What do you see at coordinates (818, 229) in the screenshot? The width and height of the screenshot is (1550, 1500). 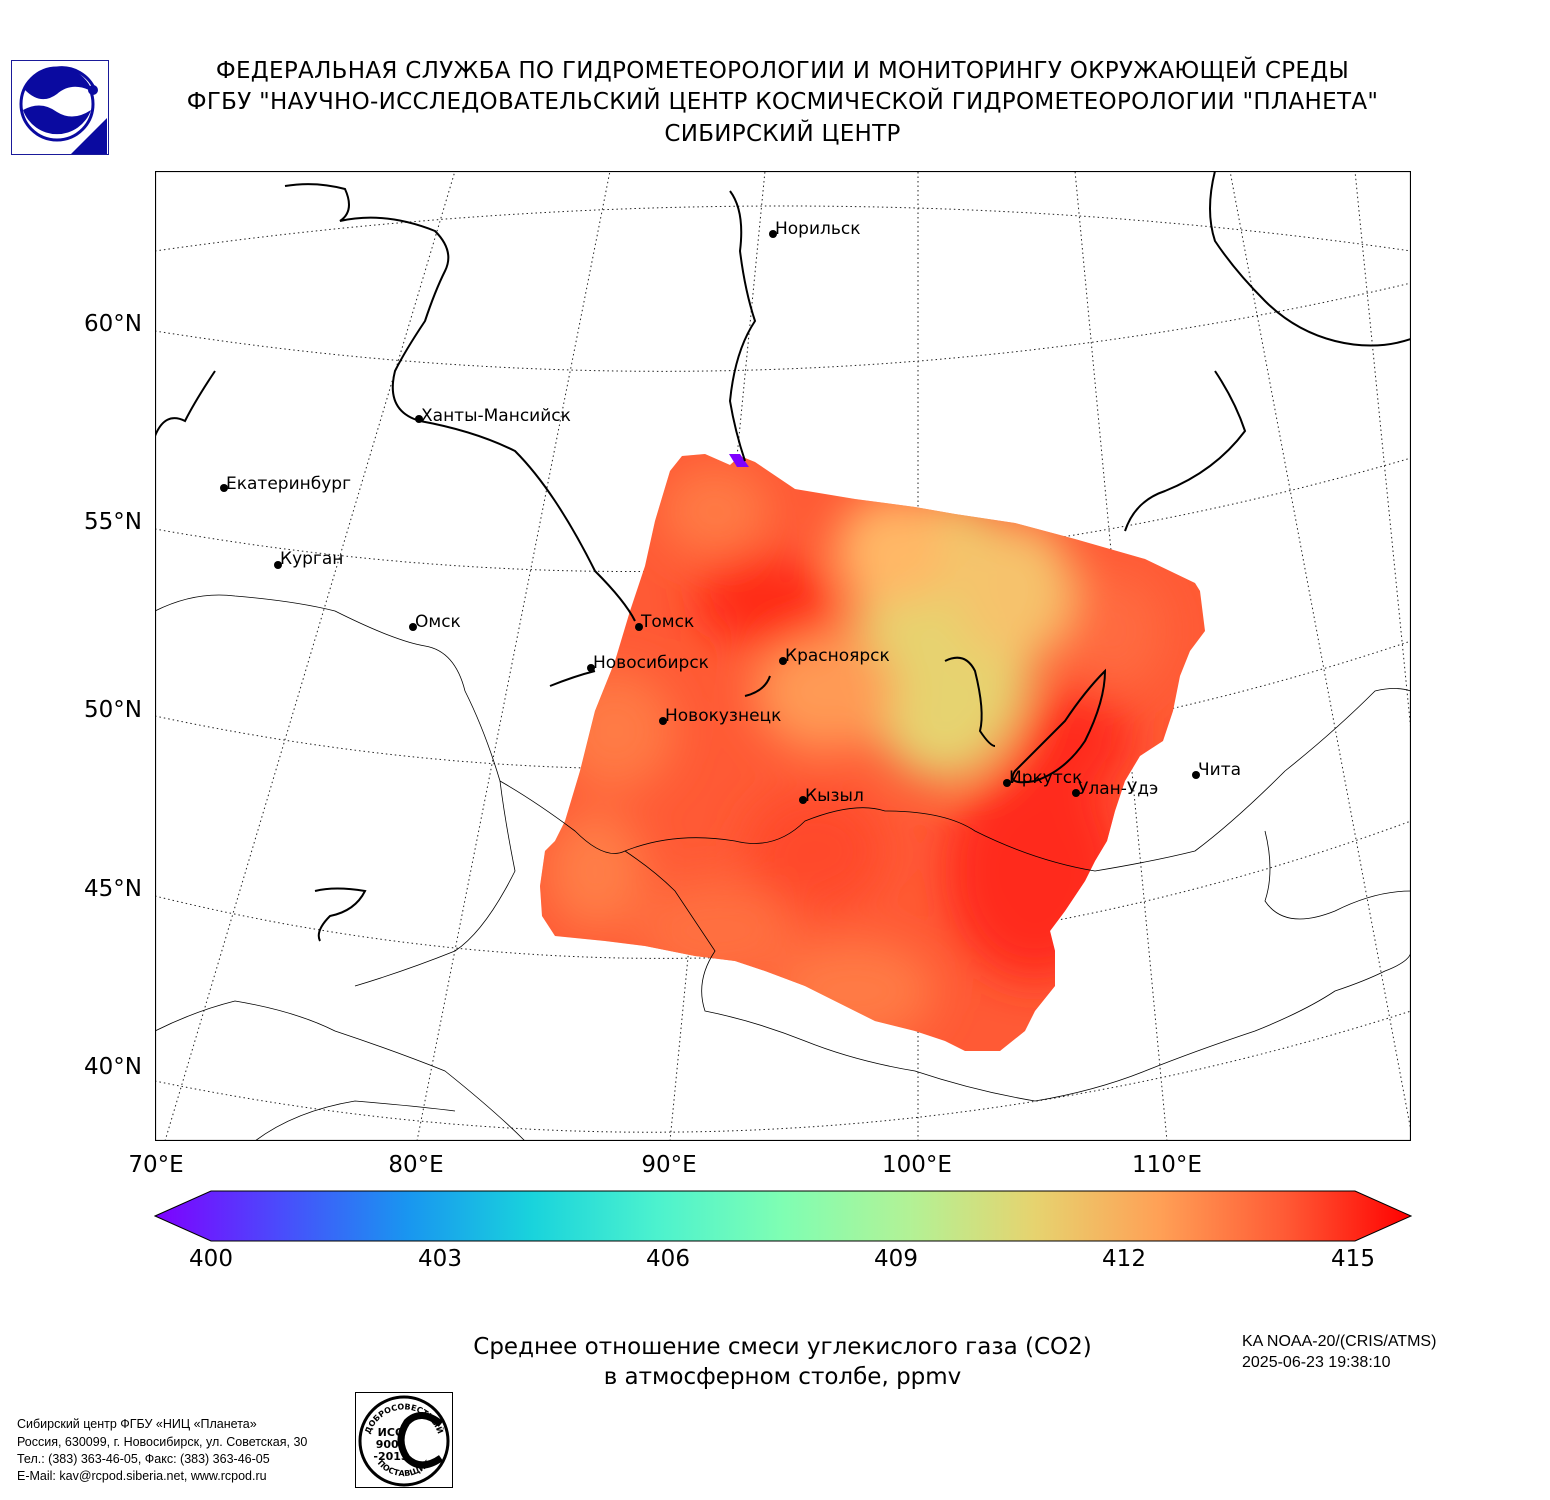 I see `city-label: Норильск` at bounding box center [818, 229].